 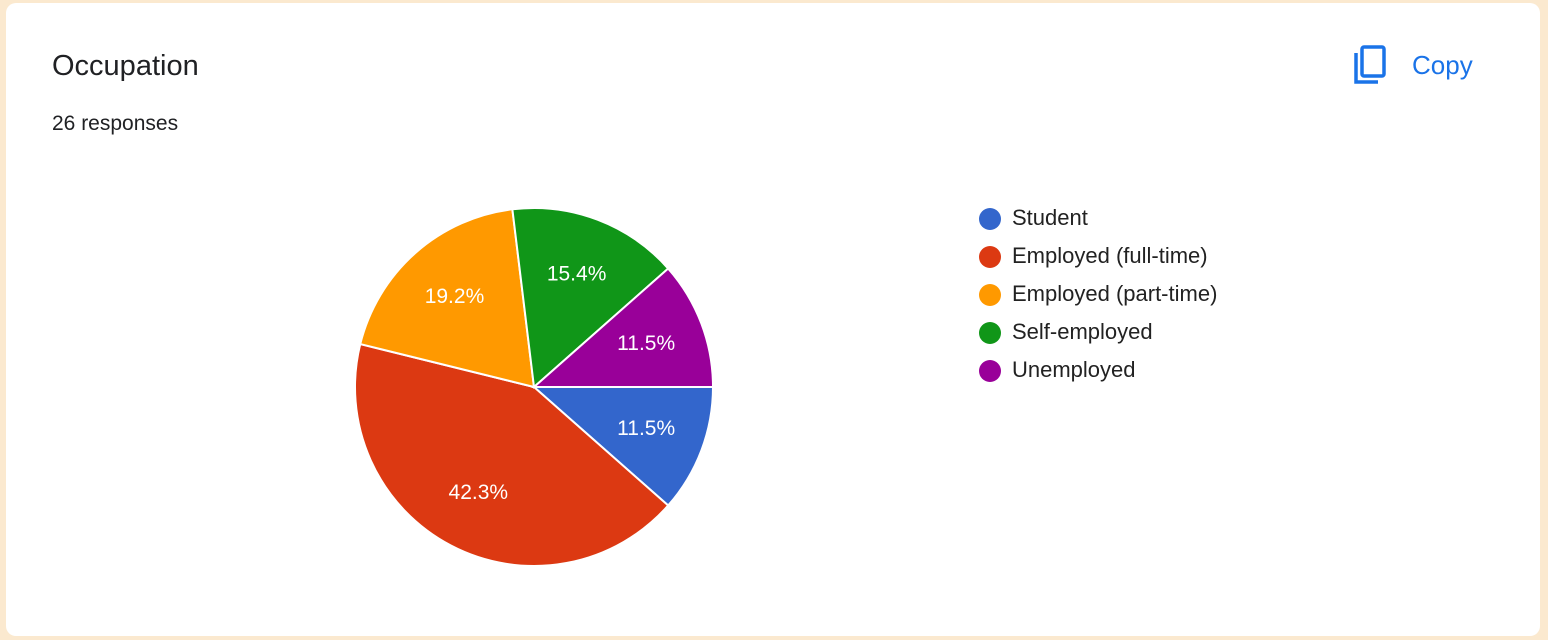 I want to click on copy-button: Copy, so click(x=1412, y=65).